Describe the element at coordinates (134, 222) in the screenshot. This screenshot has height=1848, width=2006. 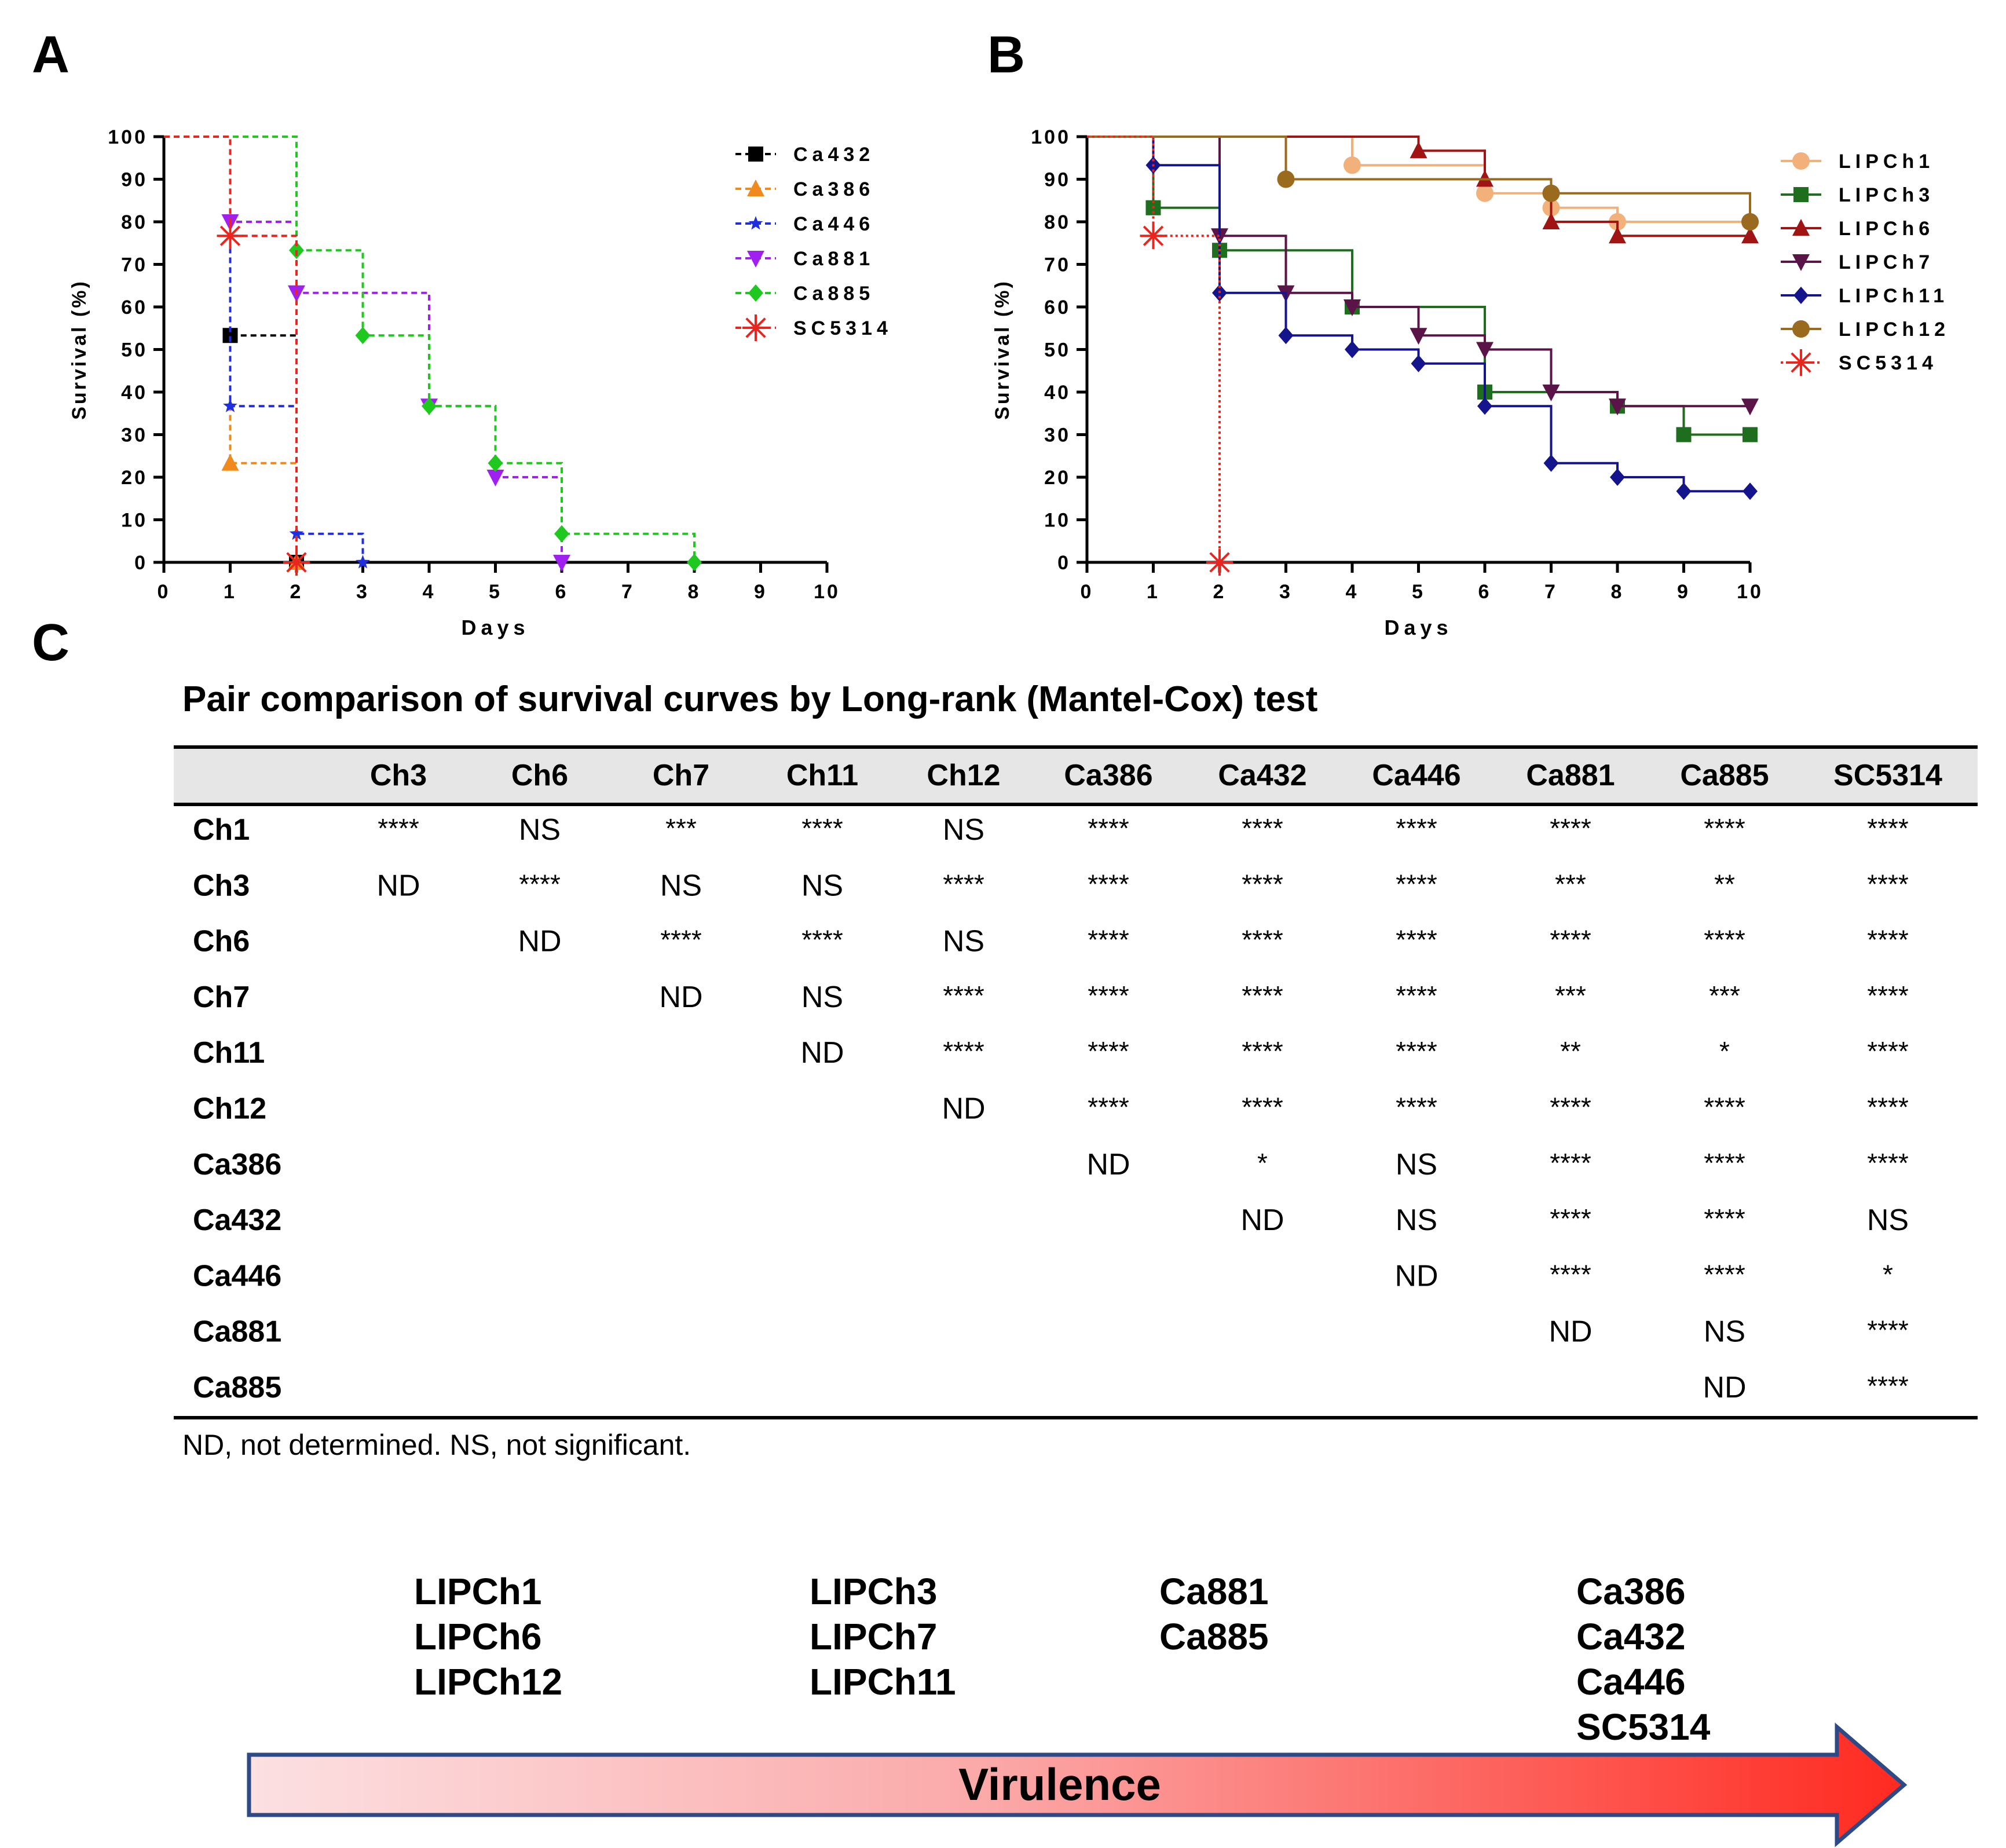
I see `chart-a-y-tick-label: 80` at that location.